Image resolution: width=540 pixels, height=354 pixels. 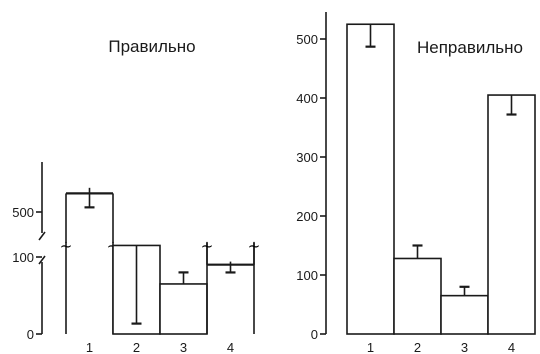 What do you see at coordinates (307, 216) in the screenshot?
I see `y-tick-label: 200` at bounding box center [307, 216].